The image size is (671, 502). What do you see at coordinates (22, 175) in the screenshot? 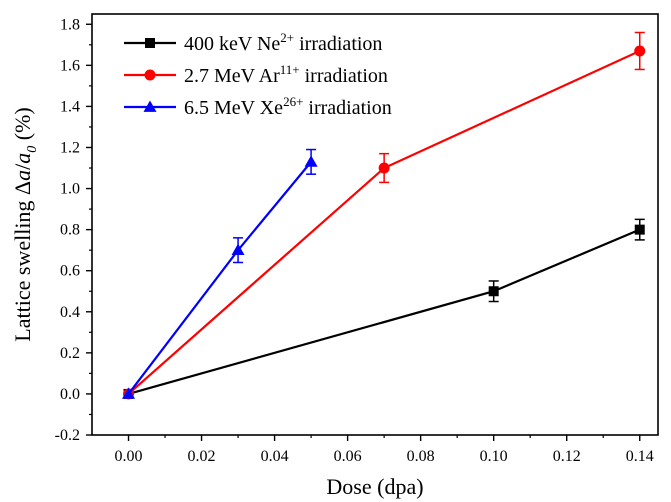
I see `y-axis-title-a: a` at bounding box center [22, 175].